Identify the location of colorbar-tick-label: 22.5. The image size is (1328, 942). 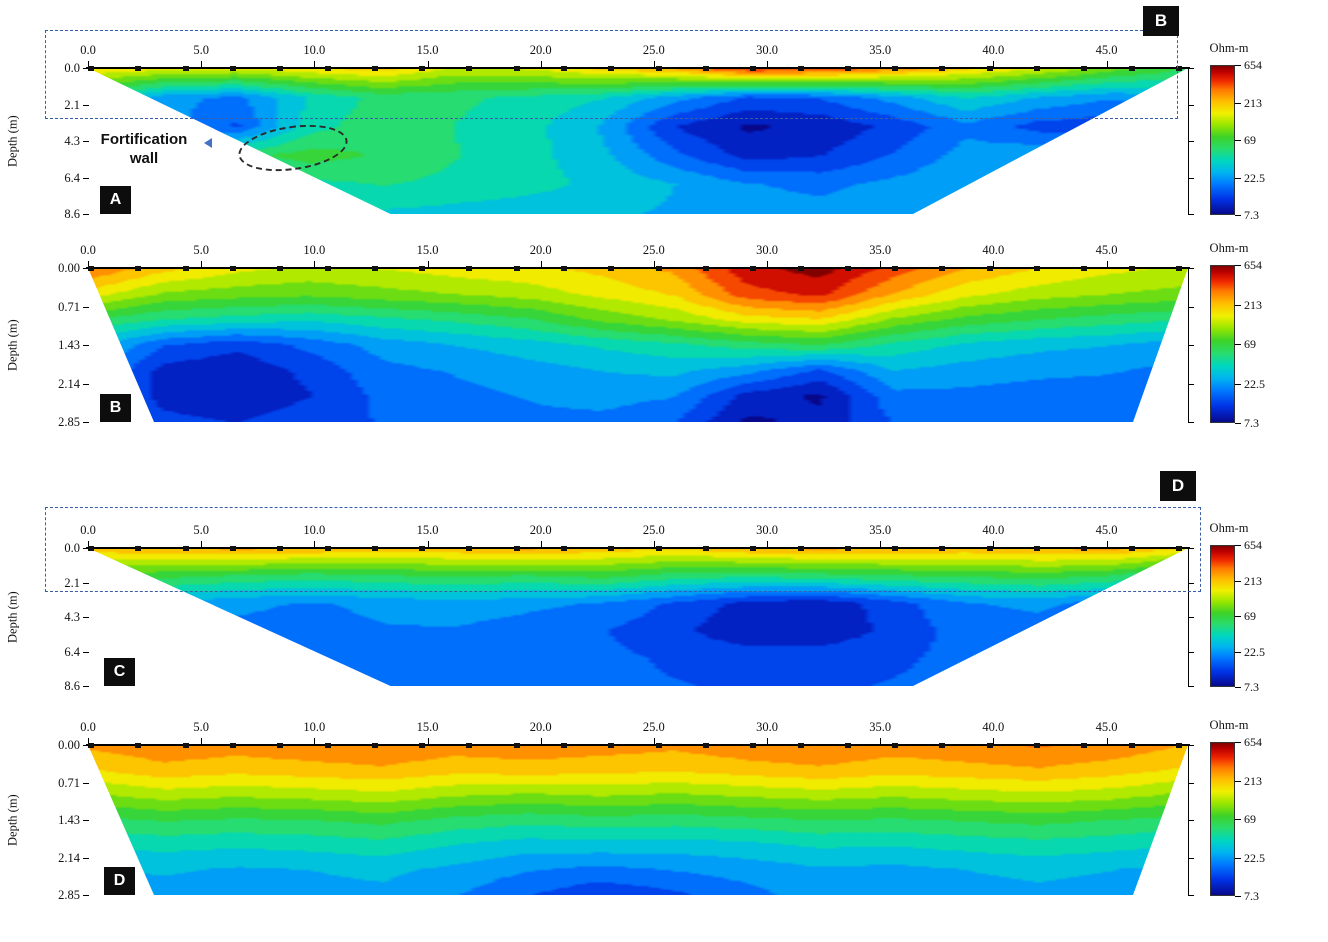
(1254, 857).